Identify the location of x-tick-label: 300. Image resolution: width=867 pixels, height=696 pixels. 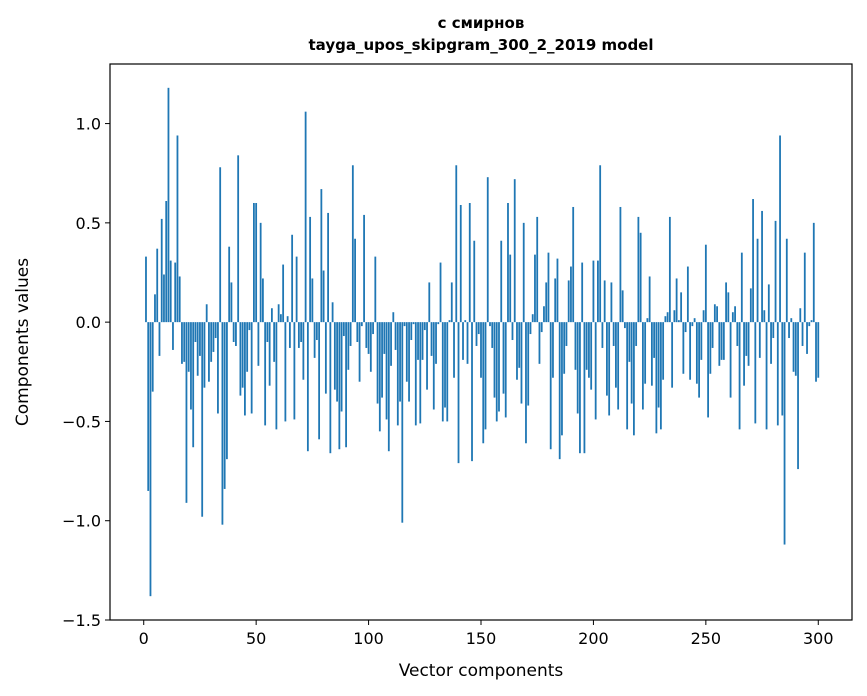
(818, 638).